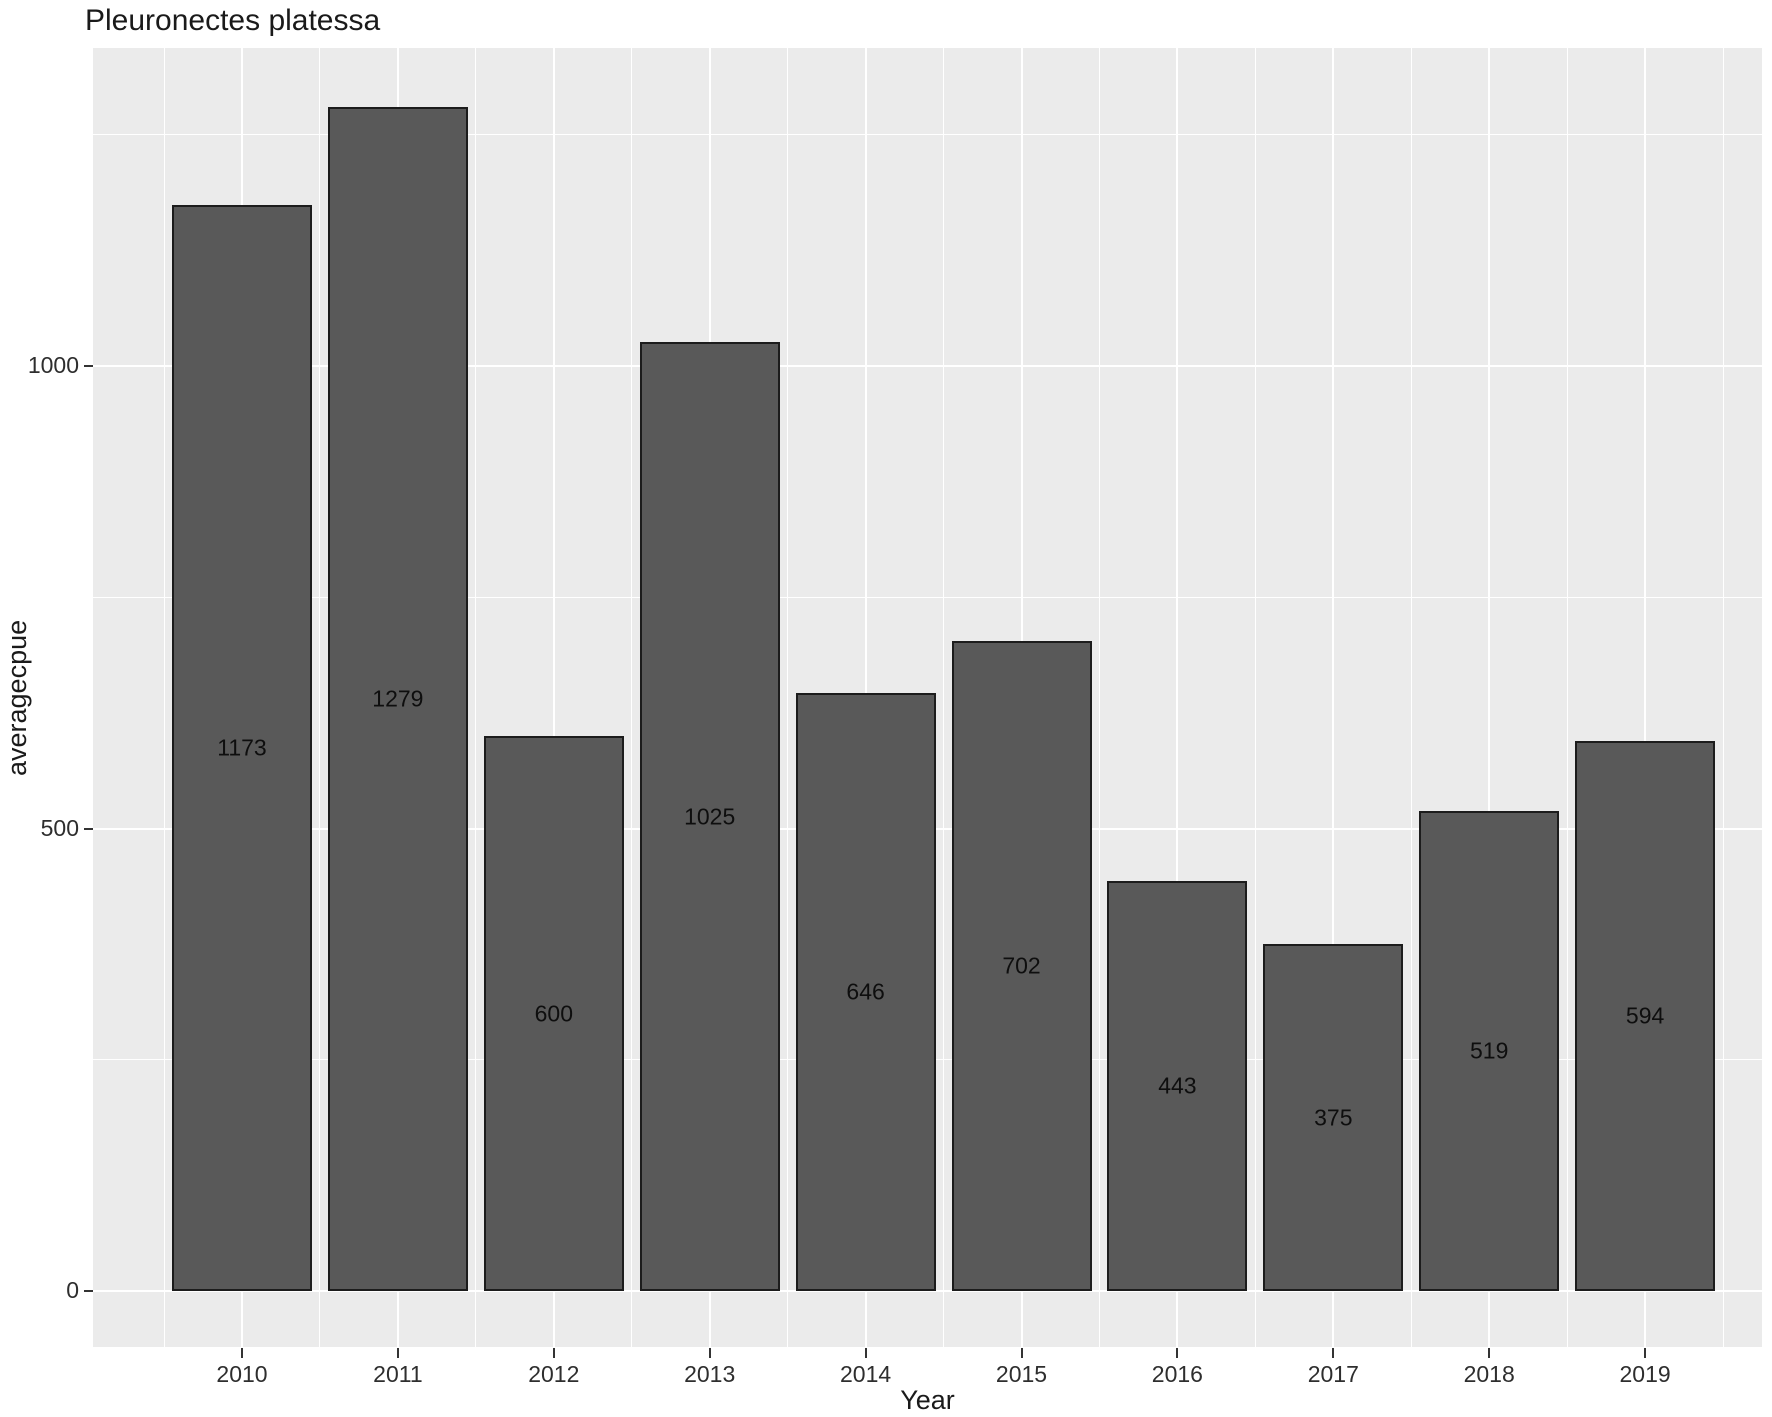  I want to click on bar-2019, so click(1645, 1016).